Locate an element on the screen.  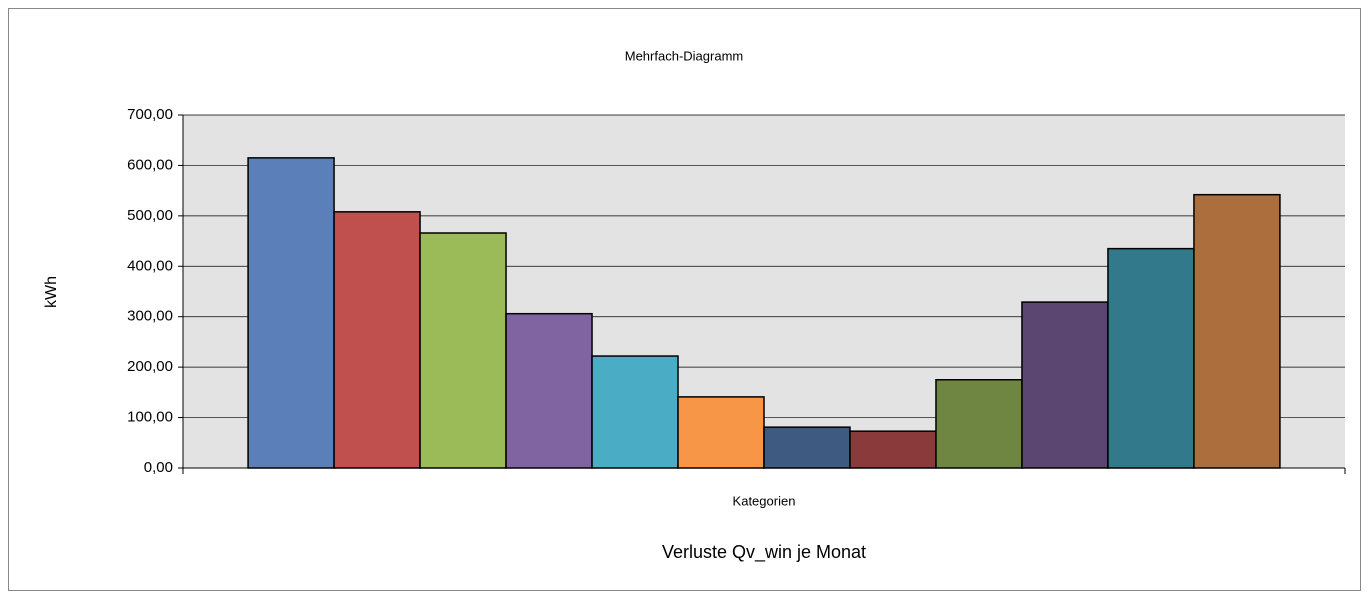
y-axis-title: kWh is located at coordinates (51, 292).